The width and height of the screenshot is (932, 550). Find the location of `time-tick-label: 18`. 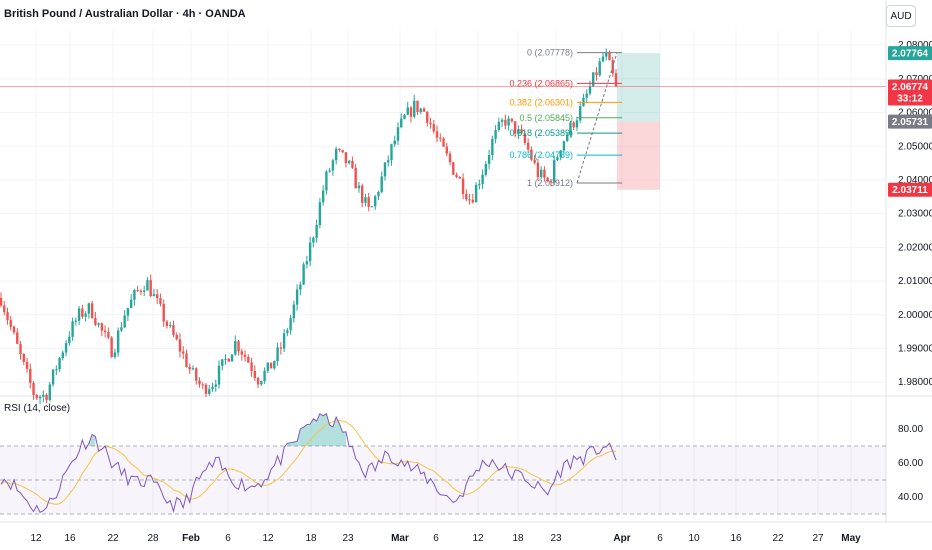

time-tick-label: 18 is located at coordinates (311, 538).